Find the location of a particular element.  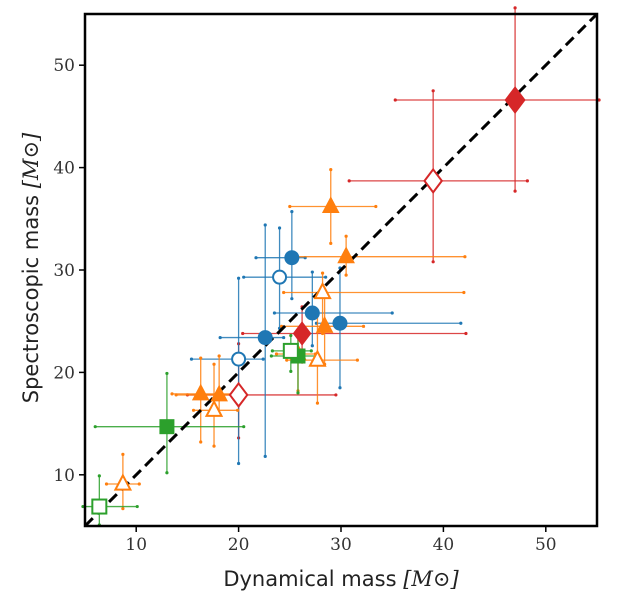

y-tick-label-50: 50 is located at coordinates (64, 66).